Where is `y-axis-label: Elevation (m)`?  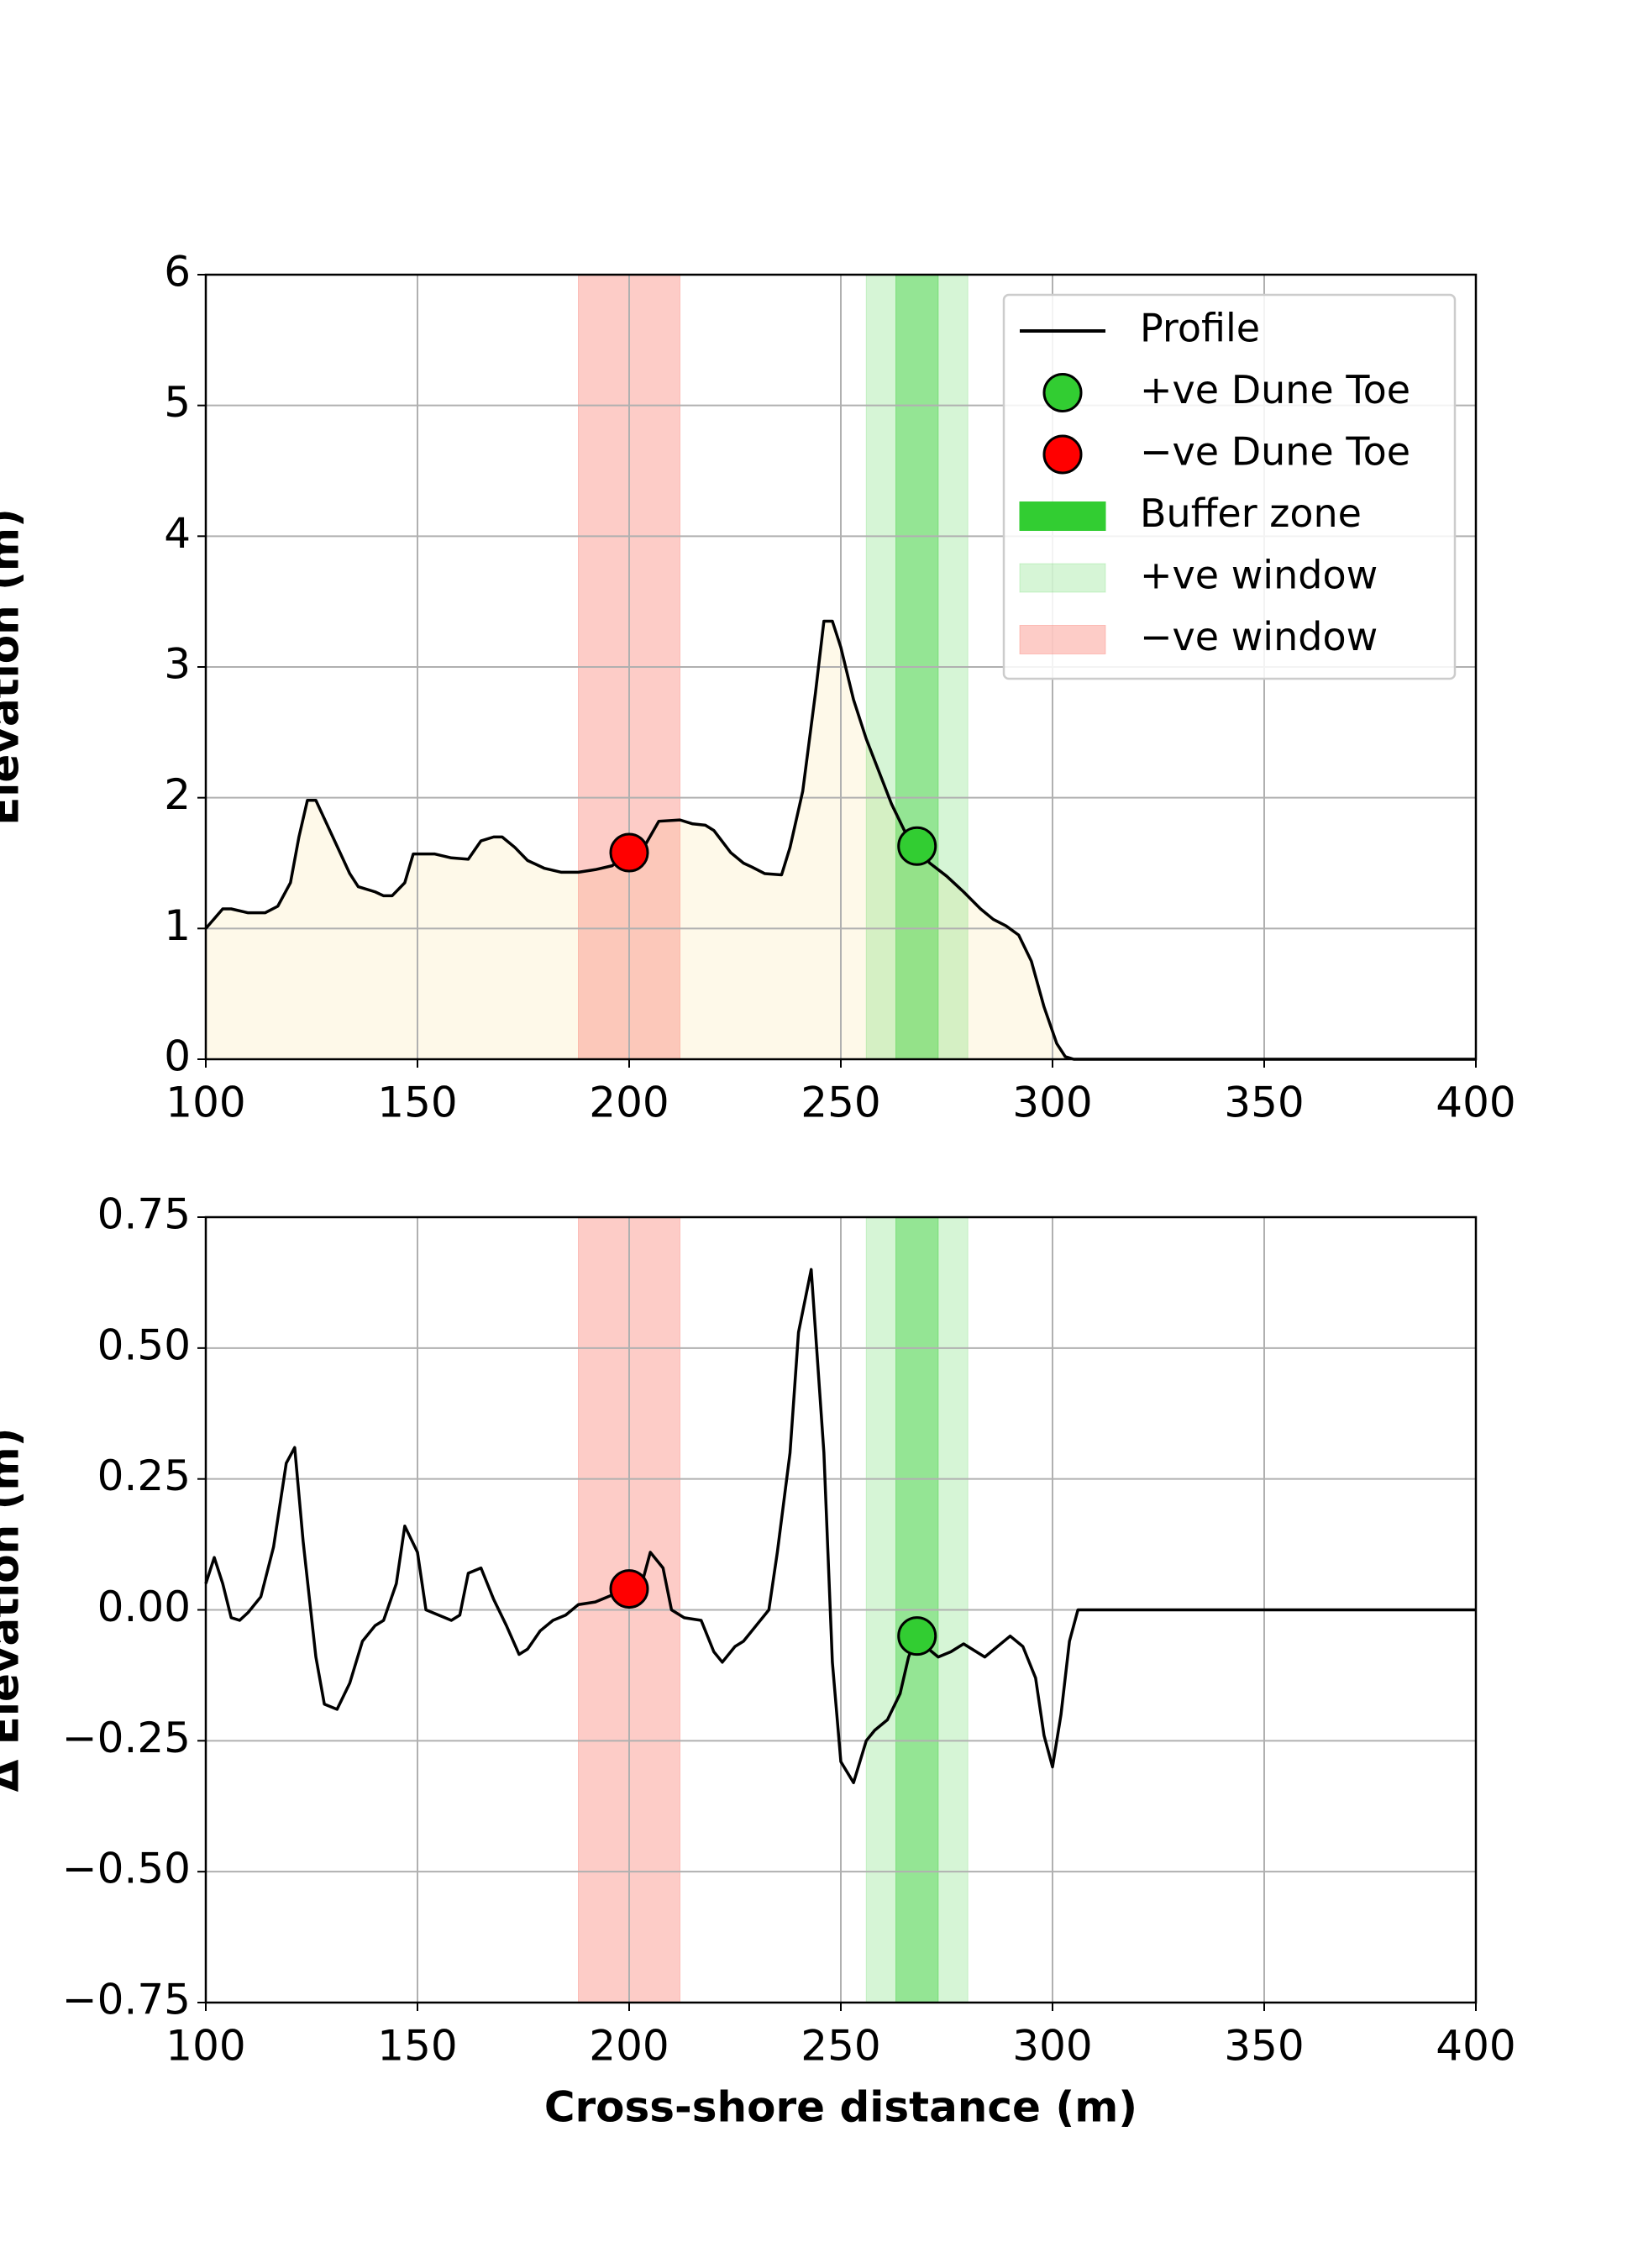
y-axis-label: Elevation (m) is located at coordinates (14, 667).